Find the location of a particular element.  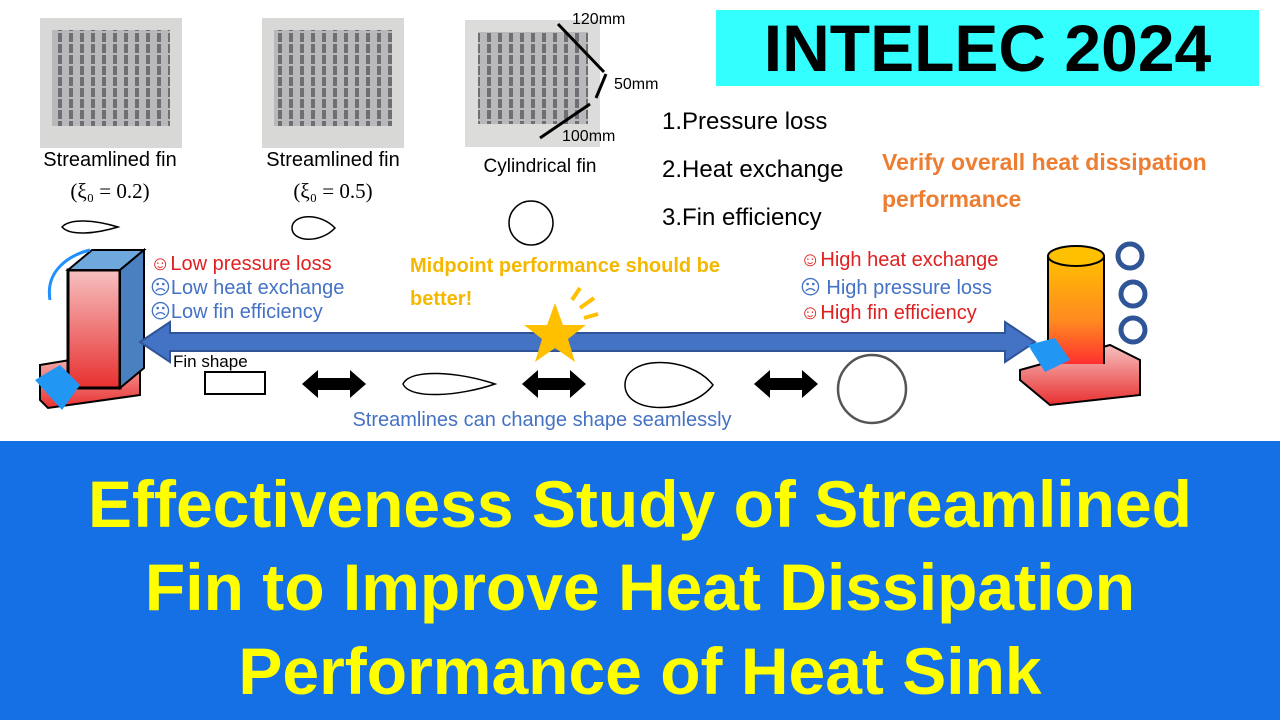

sample-param: (ξ₀ = 0.2) is located at coordinates (110, 191).